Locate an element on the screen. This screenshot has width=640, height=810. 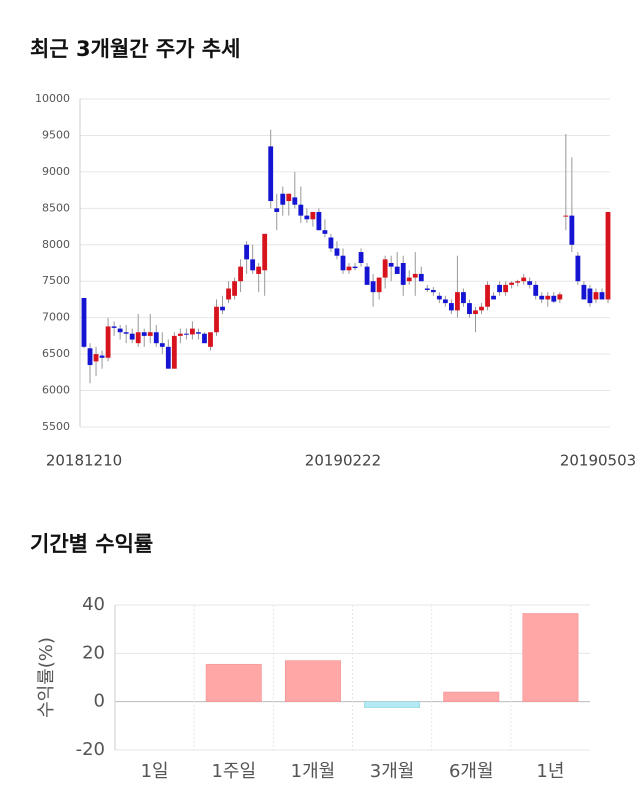
y-tick-label: 9500 is located at coordinates (56, 134).